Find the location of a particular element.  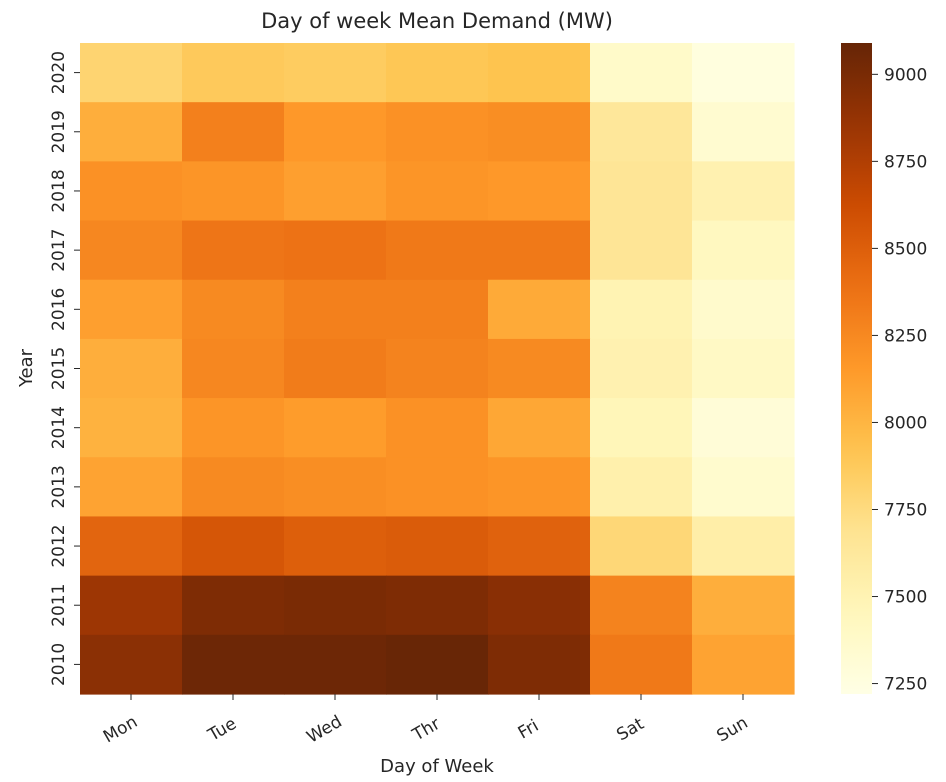

x-tick-label: Sun is located at coordinates (732, 729).